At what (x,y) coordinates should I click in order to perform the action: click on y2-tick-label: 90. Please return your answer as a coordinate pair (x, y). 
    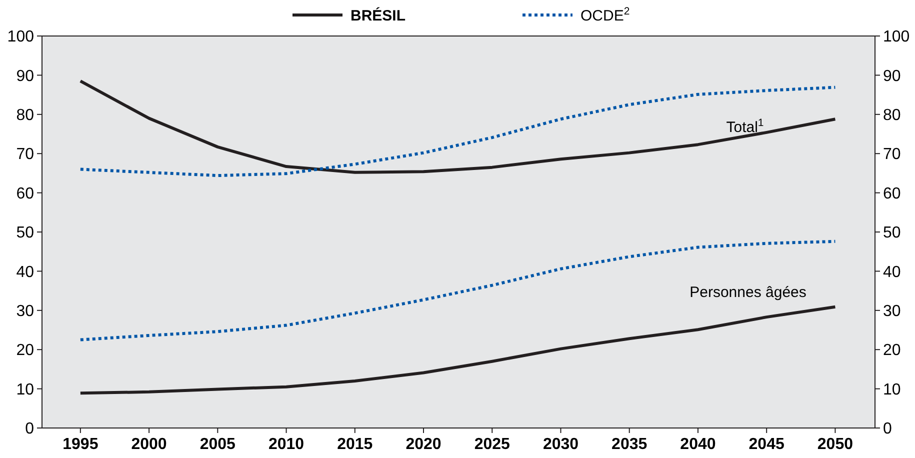
    Looking at the image, I should click on (892, 76).